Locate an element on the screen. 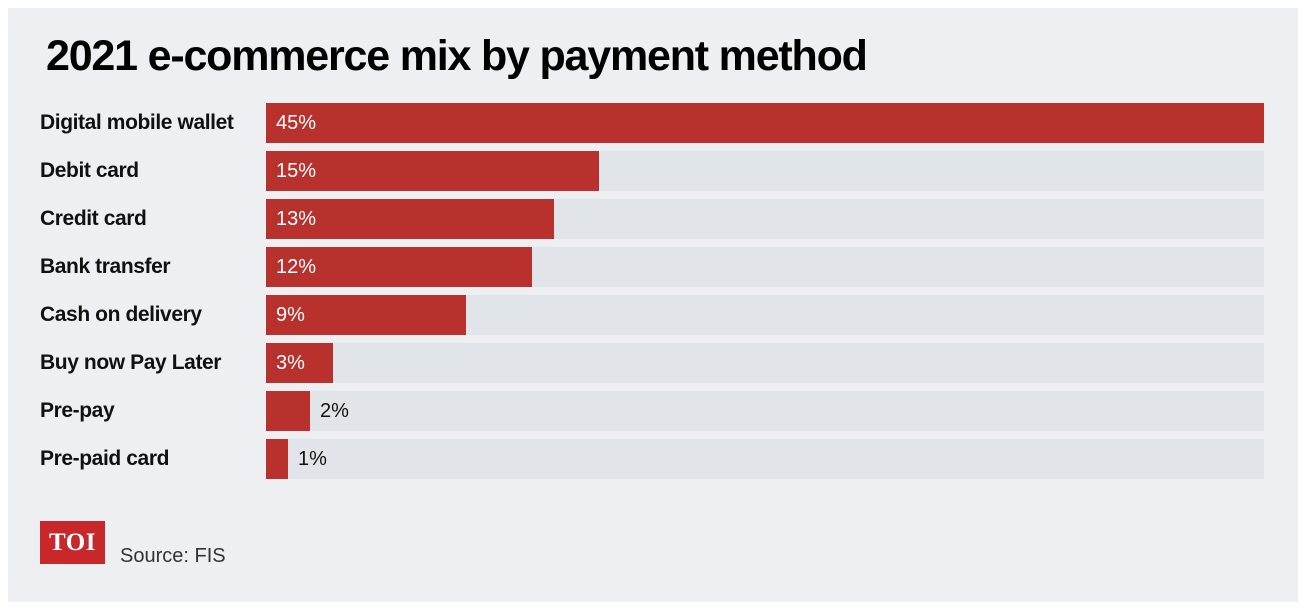 Image resolution: width=1306 pixels, height=612 pixels. bar-track: 9% is located at coordinates (765, 315).